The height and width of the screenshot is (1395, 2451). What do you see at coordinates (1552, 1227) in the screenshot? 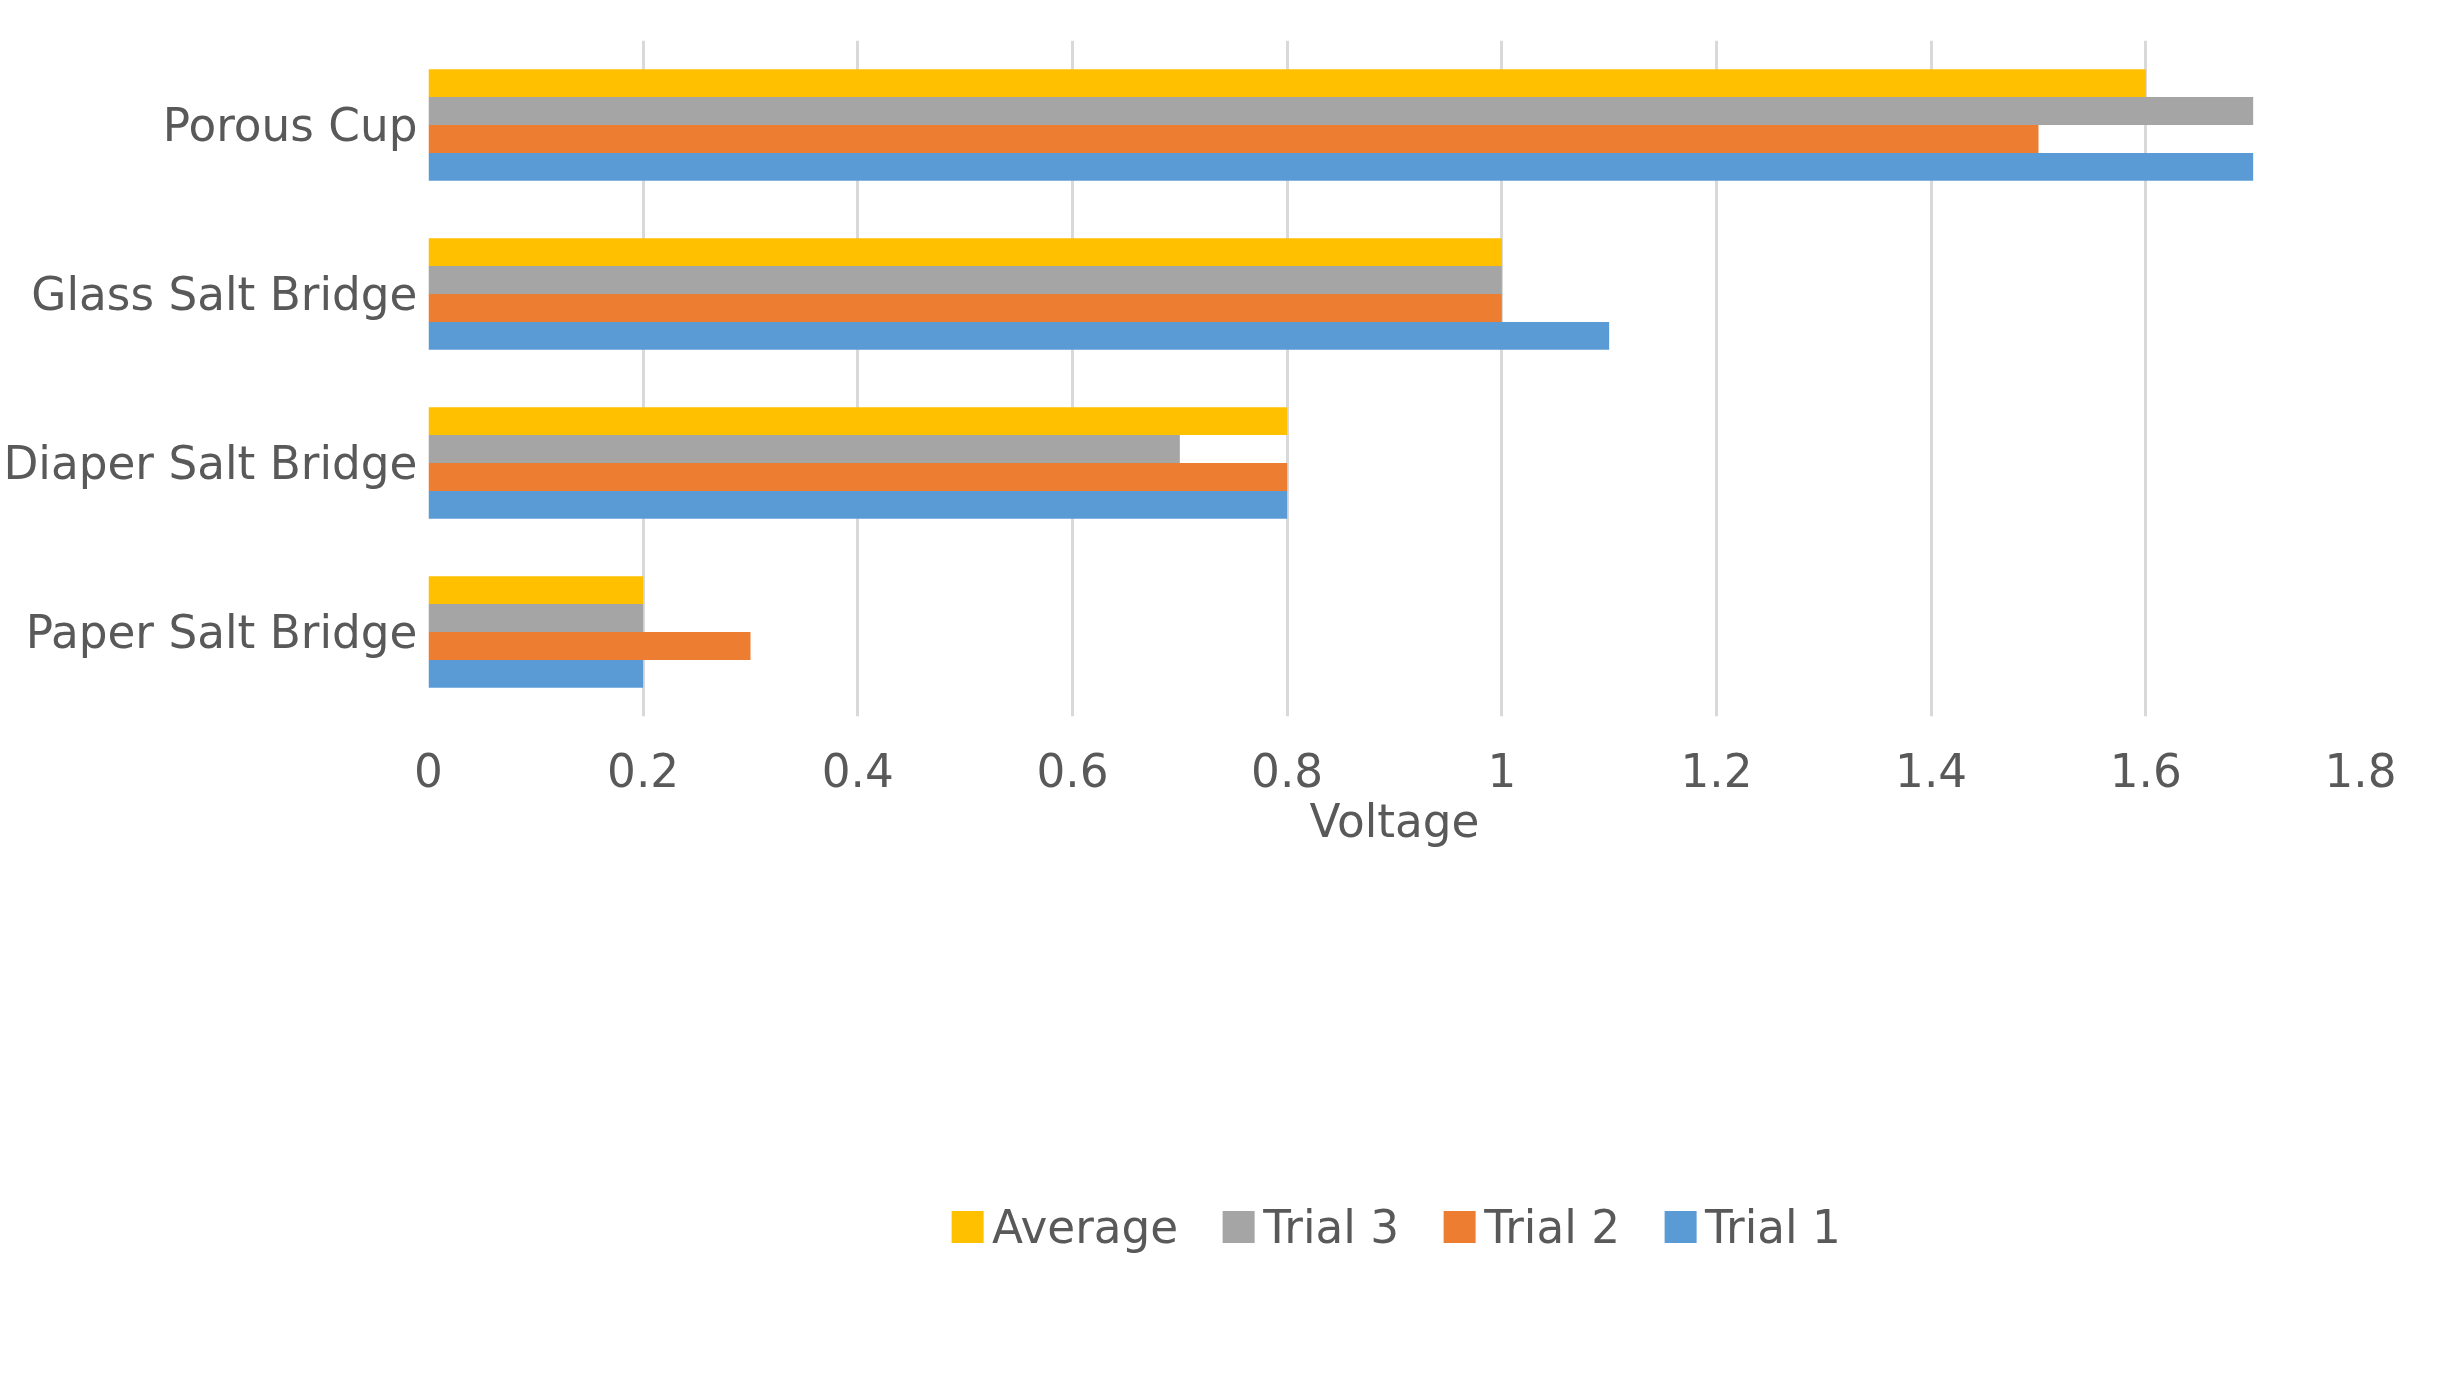
I see `legend-label: Trial 2` at bounding box center [1552, 1227].